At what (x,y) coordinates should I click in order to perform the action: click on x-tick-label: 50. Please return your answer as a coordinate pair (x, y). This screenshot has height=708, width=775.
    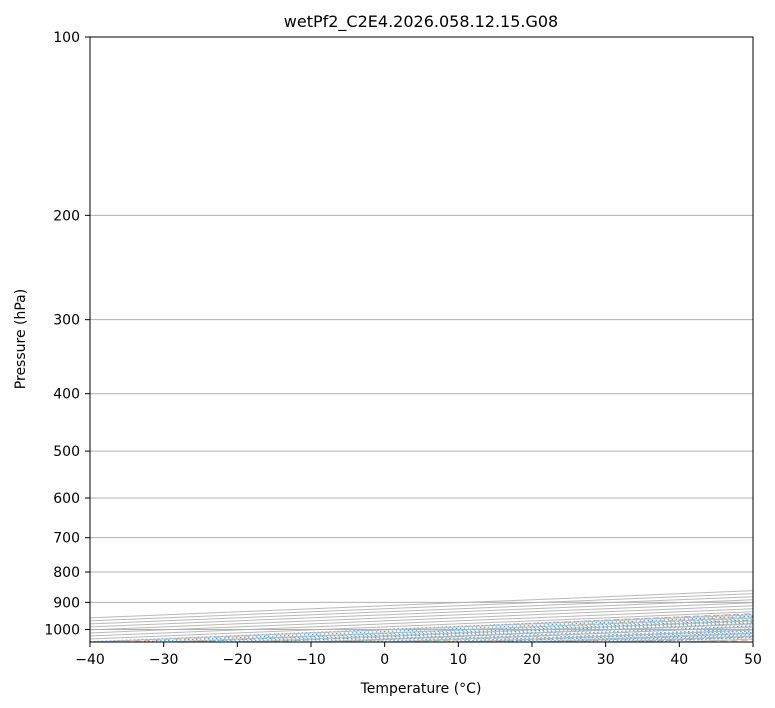
    Looking at the image, I should click on (753, 660).